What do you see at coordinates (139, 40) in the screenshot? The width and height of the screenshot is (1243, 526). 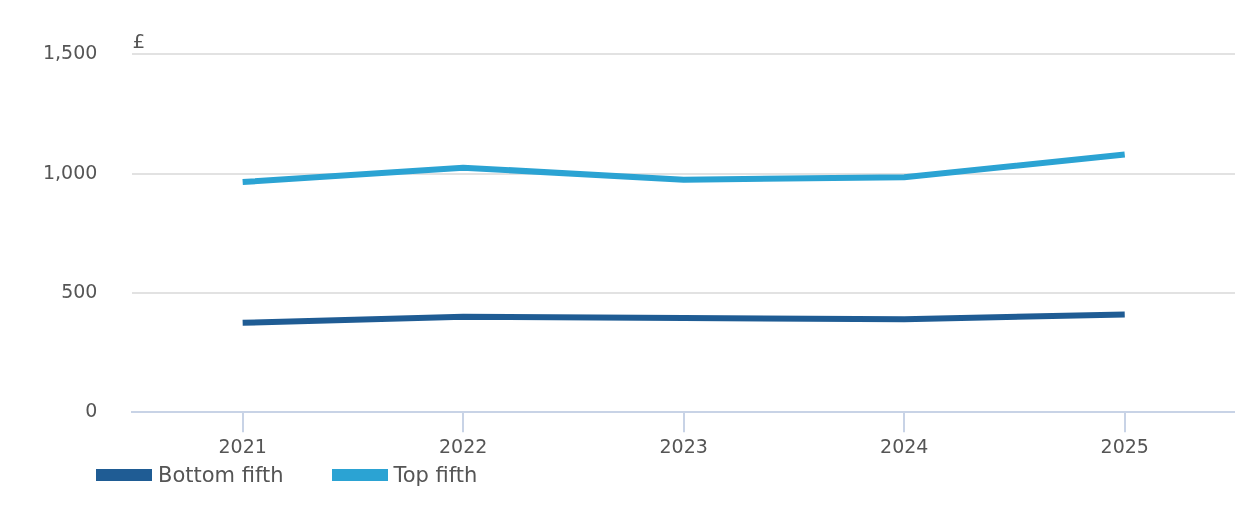 I see `y-axis-title: £` at bounding box center [139, 40].